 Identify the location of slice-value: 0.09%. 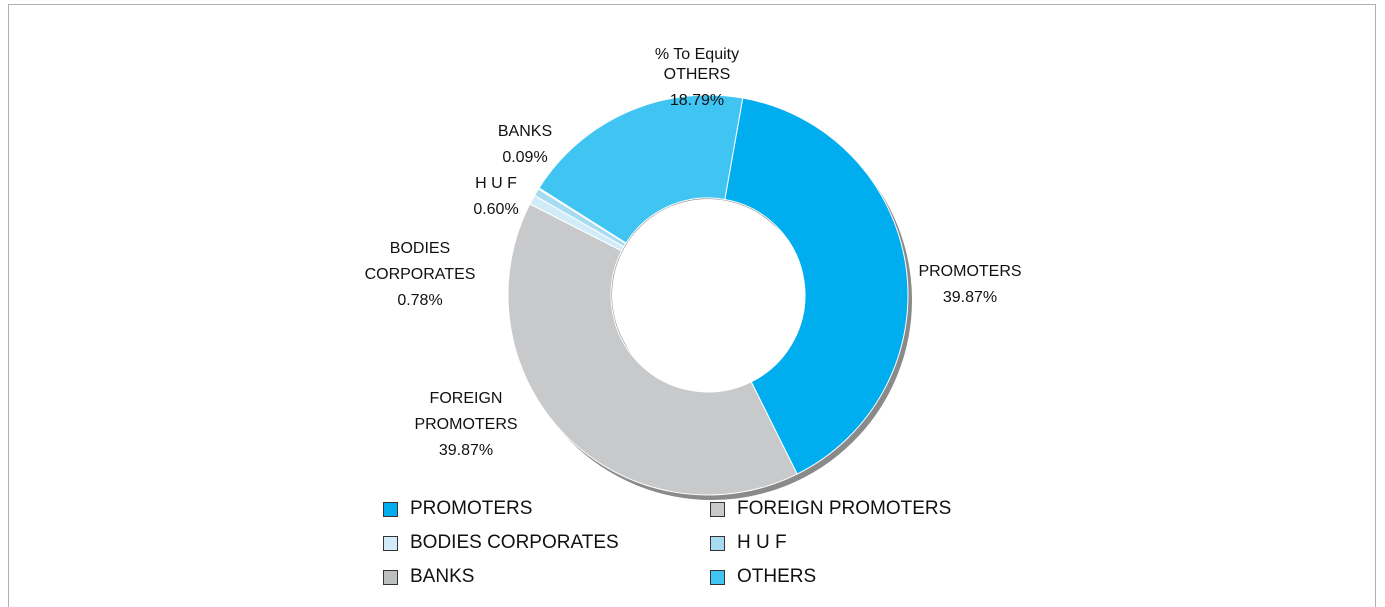
(525, 157).